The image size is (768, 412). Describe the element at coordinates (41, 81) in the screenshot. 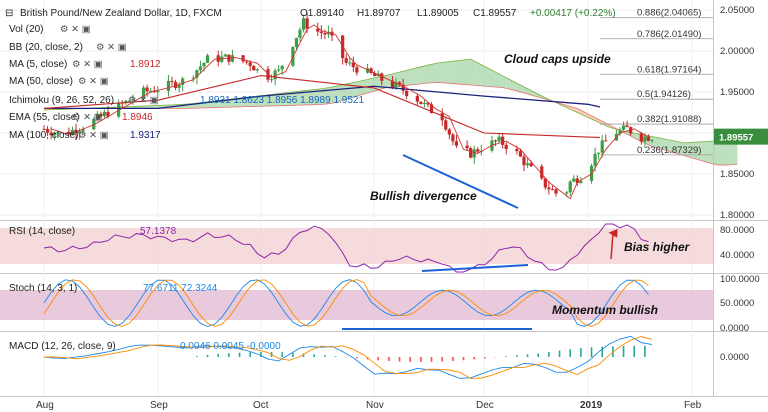

I see `indicator-label: MA (50, close)` at that location.